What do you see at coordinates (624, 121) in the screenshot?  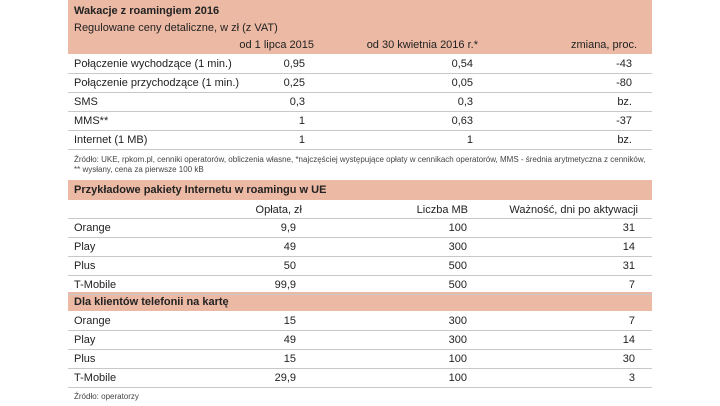 I see `text: -37` at bounding box center [624, 121].